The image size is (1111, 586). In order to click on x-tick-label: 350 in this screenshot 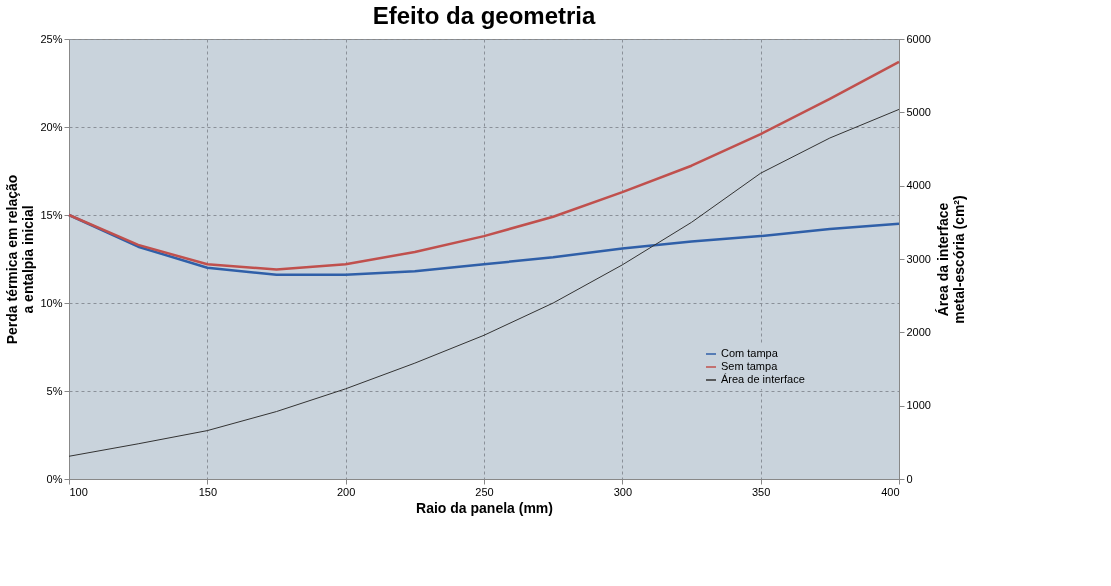, I will do `click(761, 491)`.